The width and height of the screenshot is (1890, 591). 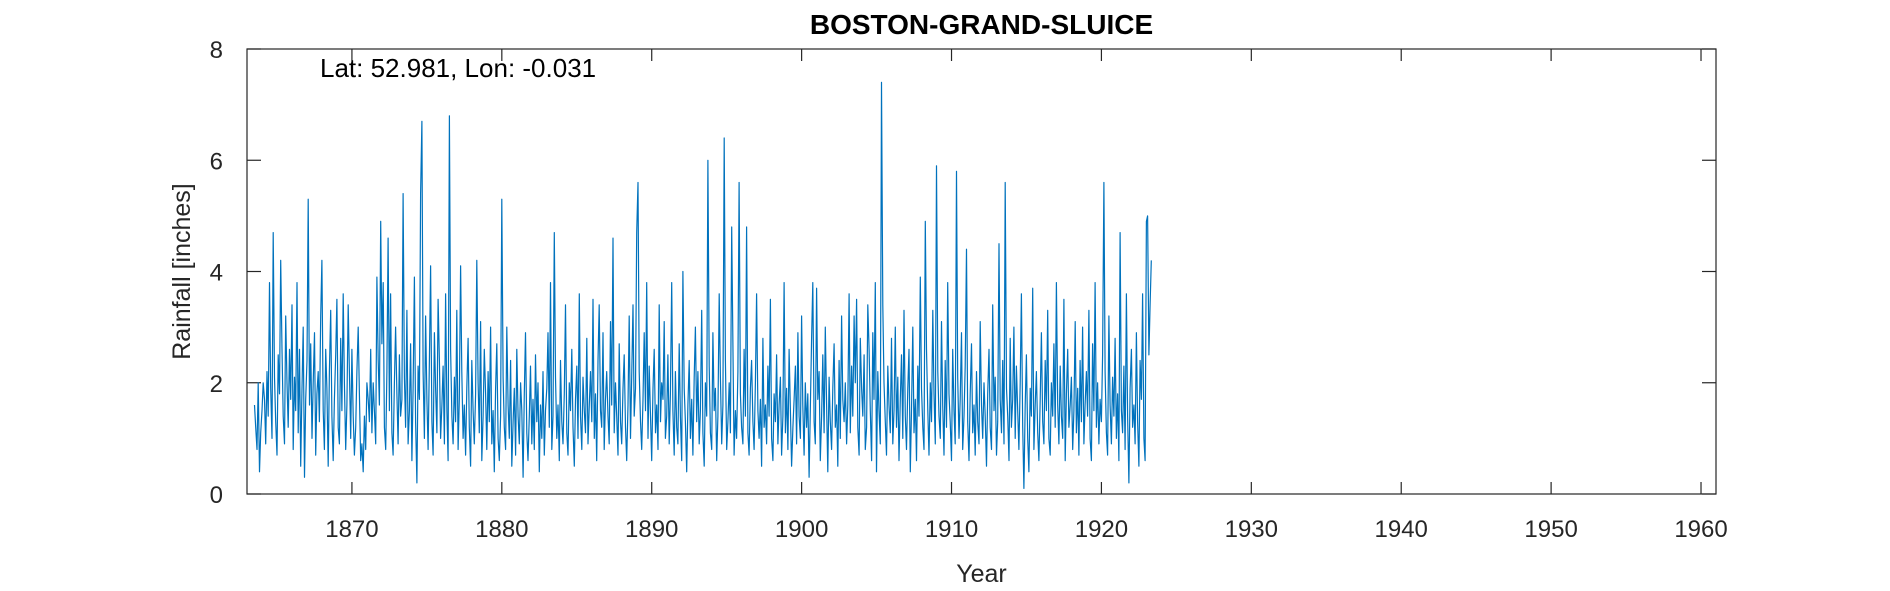 I want to click on x-tick-label: 1940, so click(x=1401, y=529).